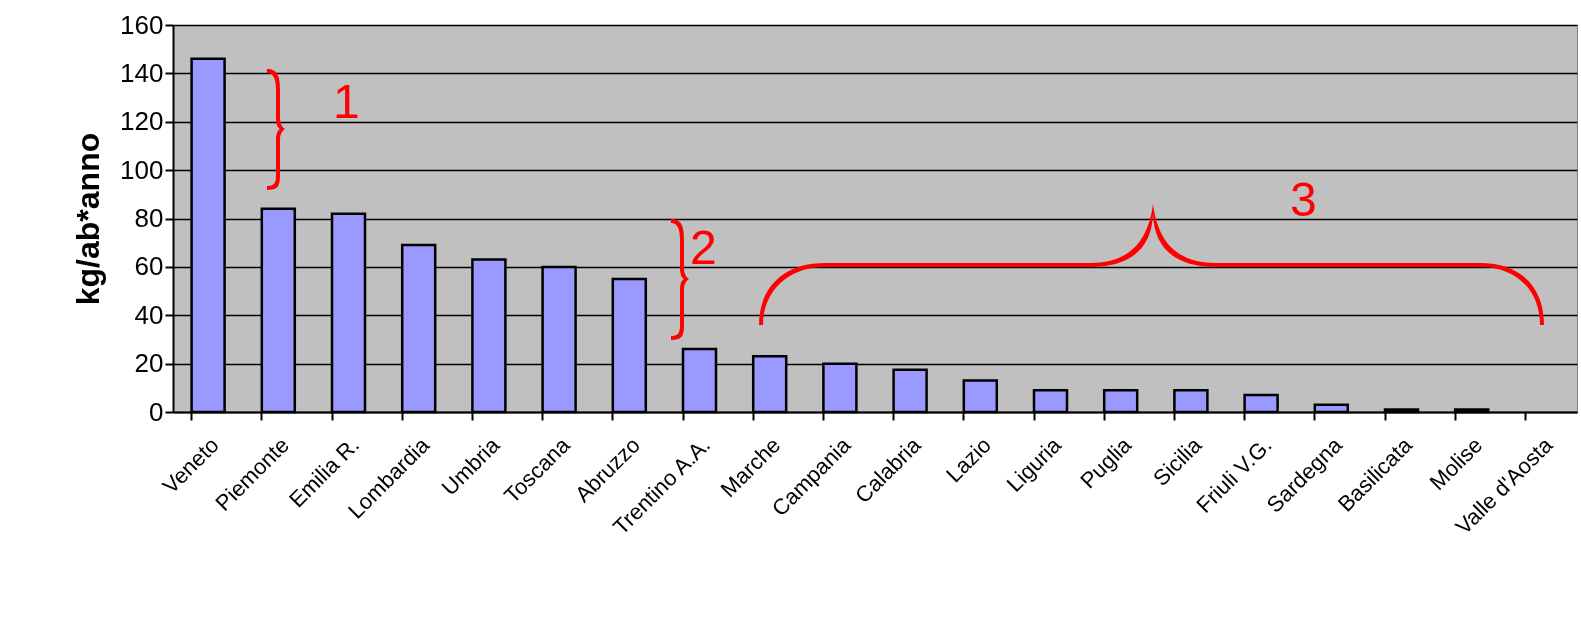 The image size is (1581, 626). What do you see at coordinates (346, 101) in the screenshot?
I see `annotation: 1` at bounding box center [346, 101].